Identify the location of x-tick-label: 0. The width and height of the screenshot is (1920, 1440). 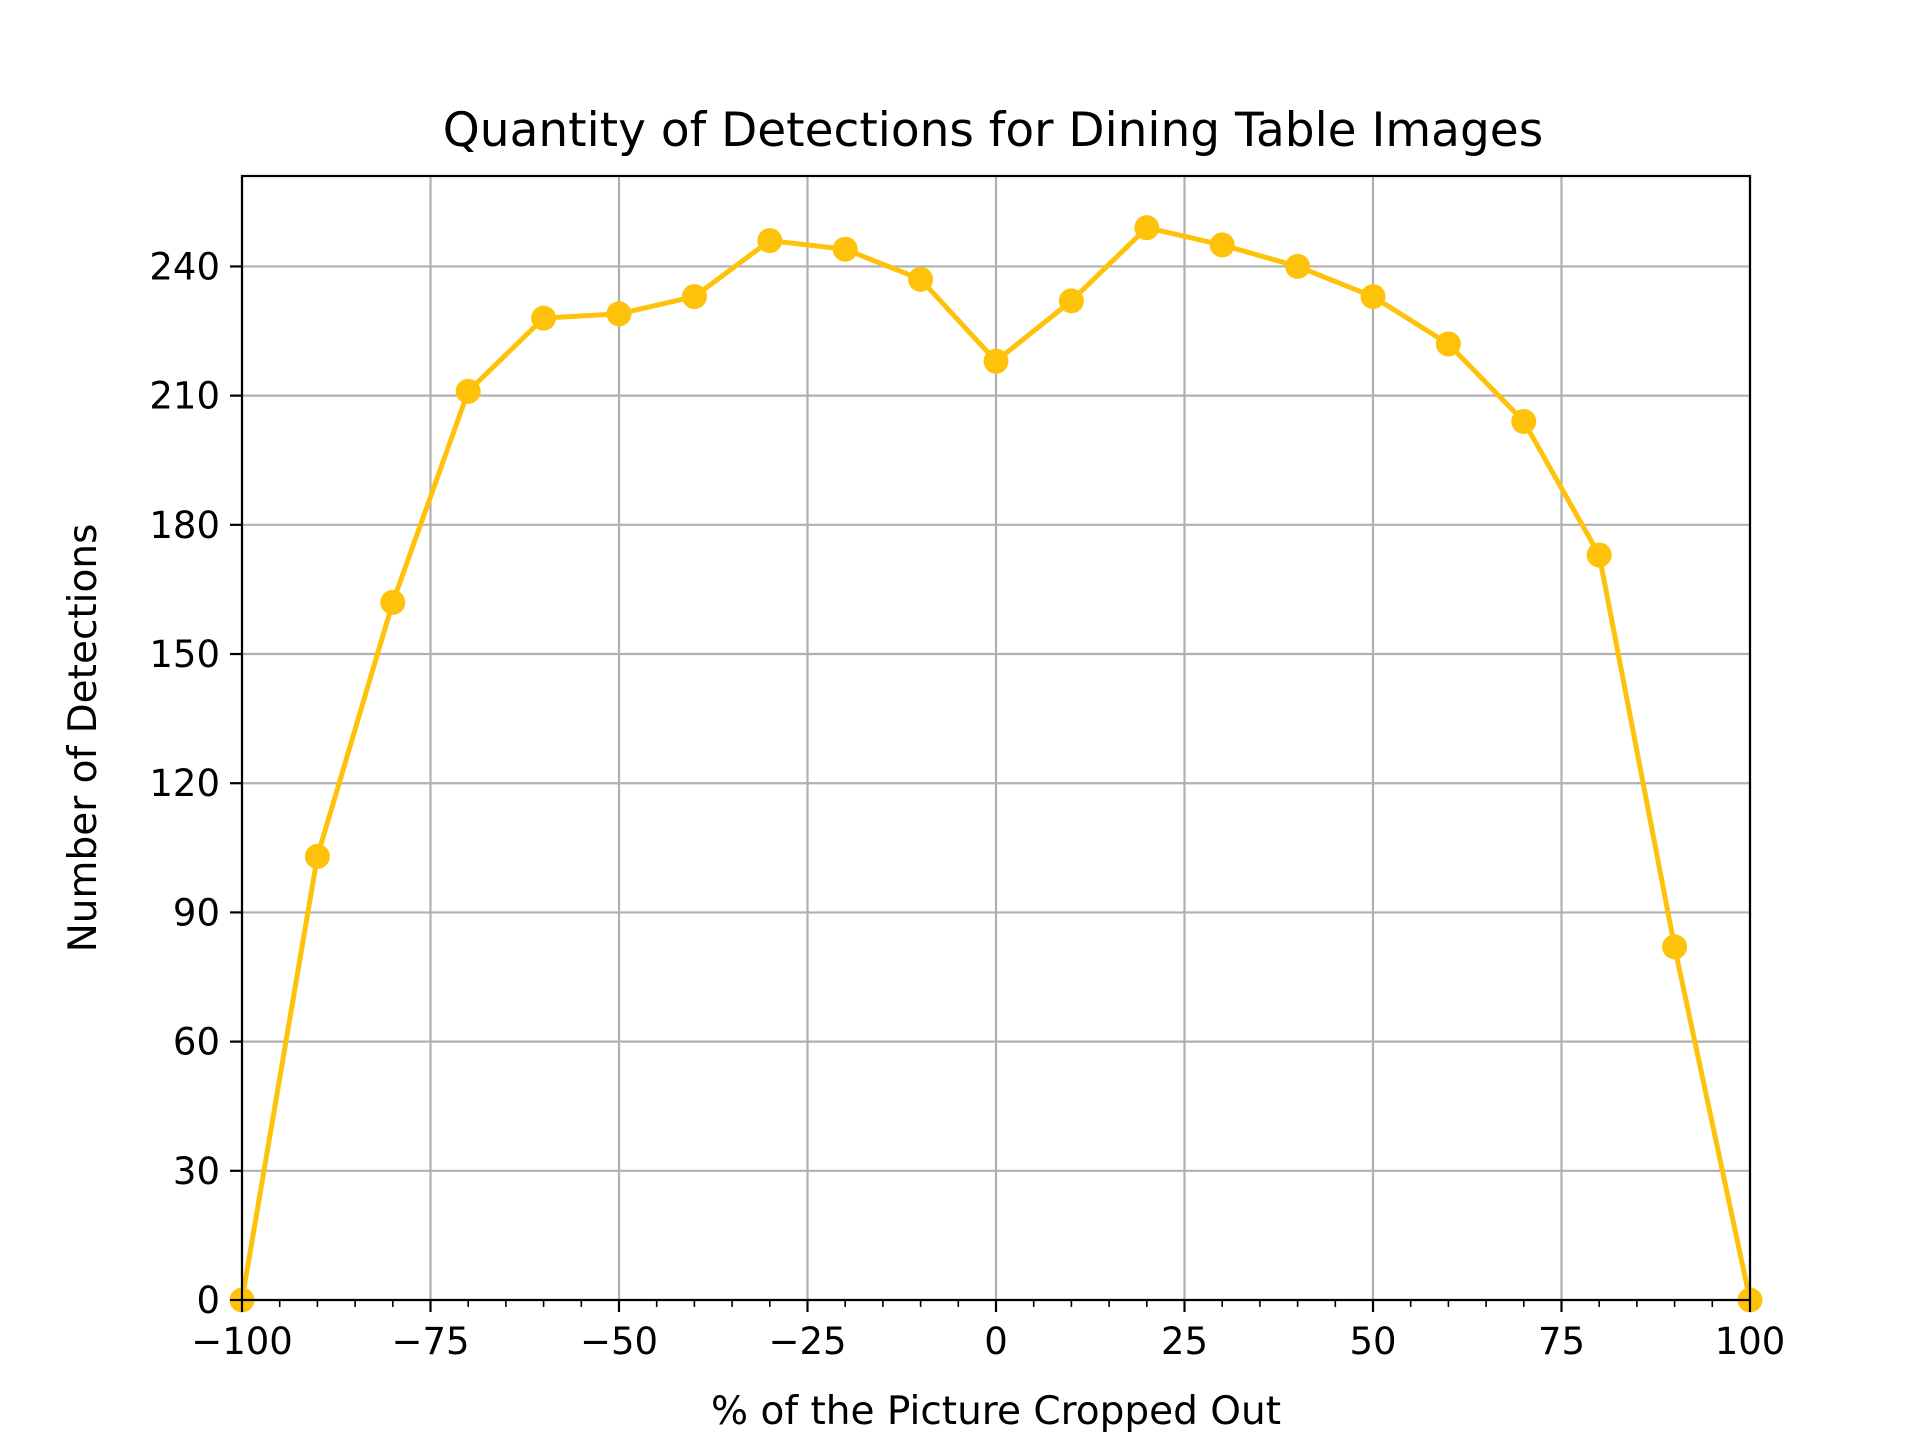
(996, 1341).